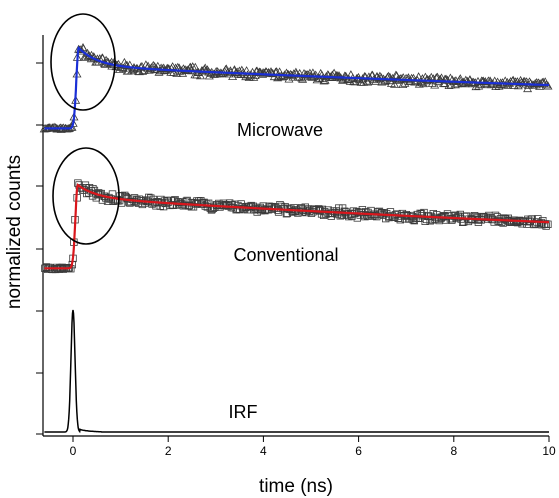  I want to click on x-tick-label: 6, so click(358, 451).